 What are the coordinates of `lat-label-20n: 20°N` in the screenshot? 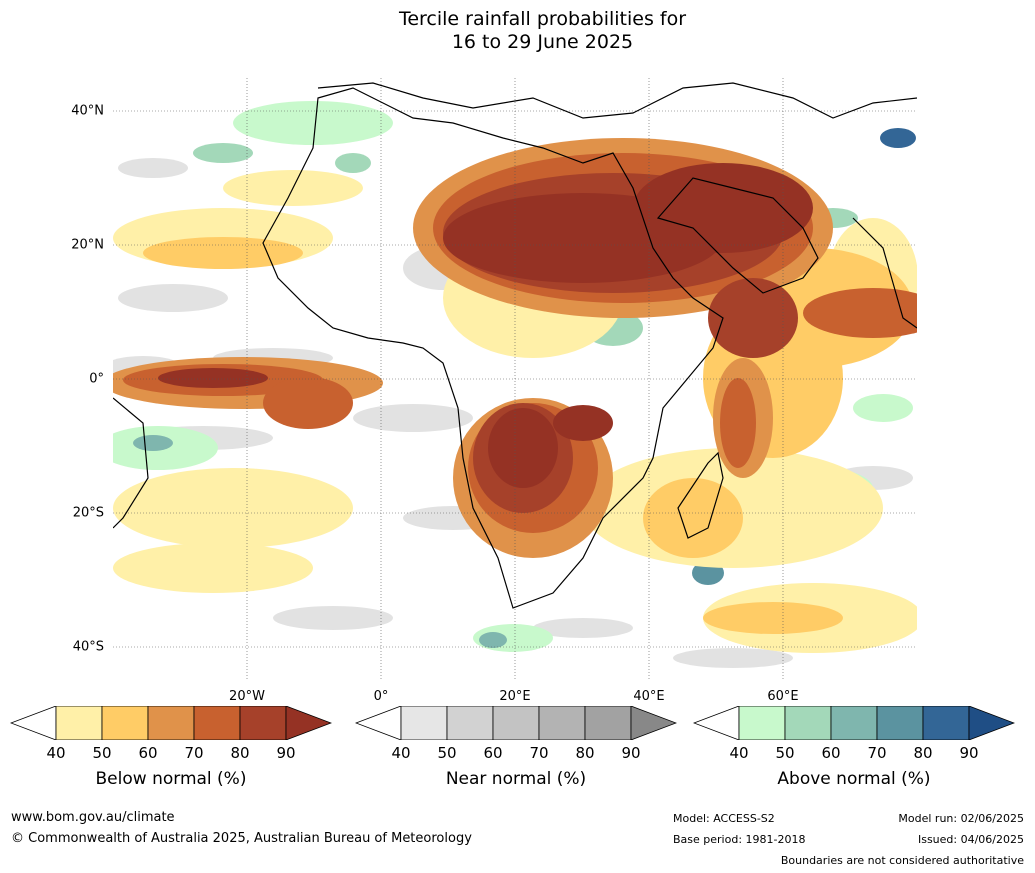 It's located at (87, 245).